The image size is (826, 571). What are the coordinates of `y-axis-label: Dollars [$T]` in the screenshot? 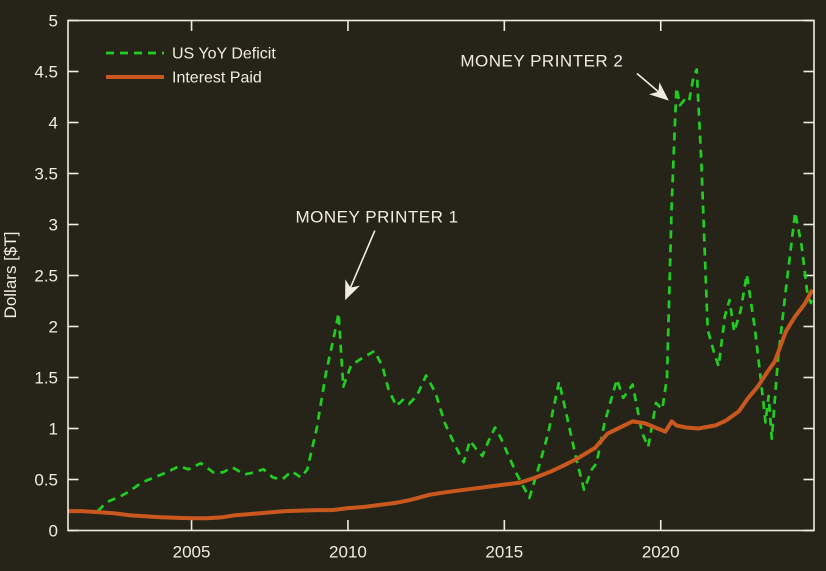 It's located at (10, 275).